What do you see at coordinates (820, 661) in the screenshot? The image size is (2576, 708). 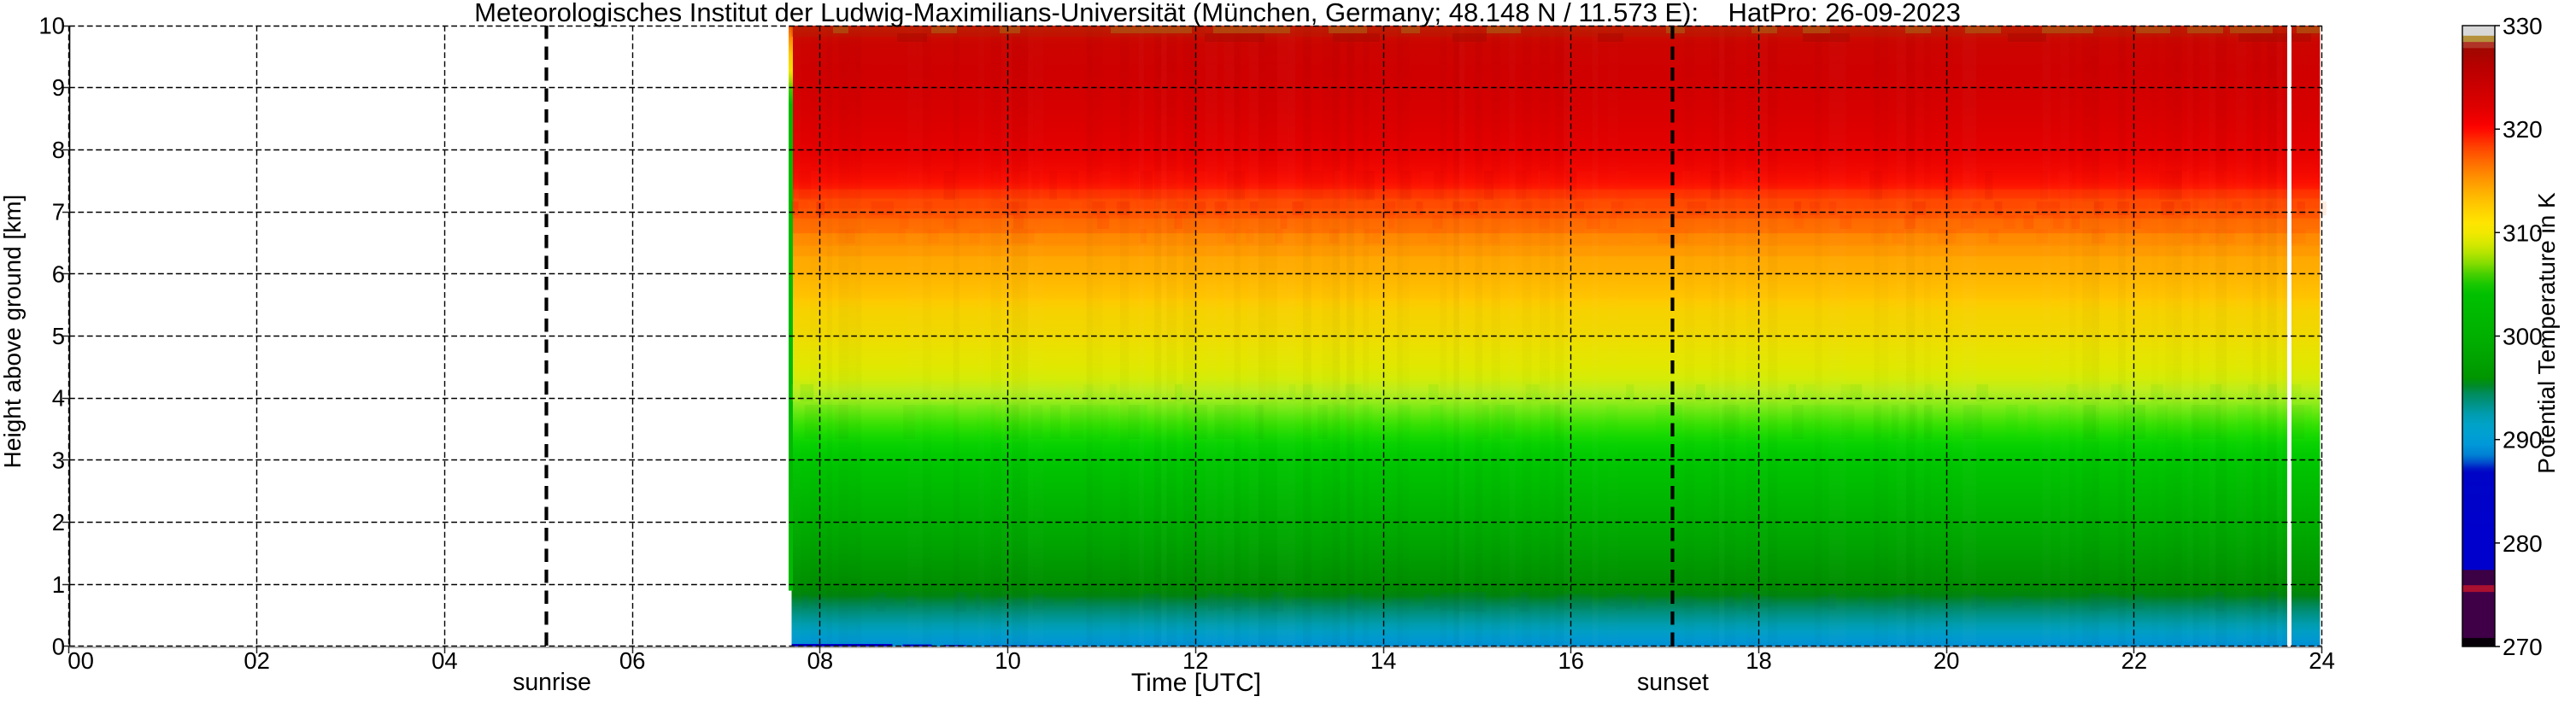 I see `svg-text: 08` at bounding box center [820, 661].